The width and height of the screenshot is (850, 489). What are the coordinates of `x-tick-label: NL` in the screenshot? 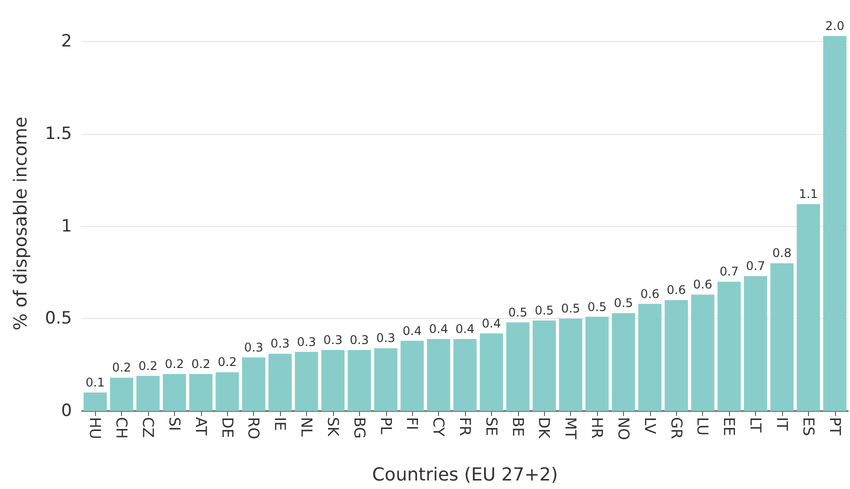 It's located at (307, 427).